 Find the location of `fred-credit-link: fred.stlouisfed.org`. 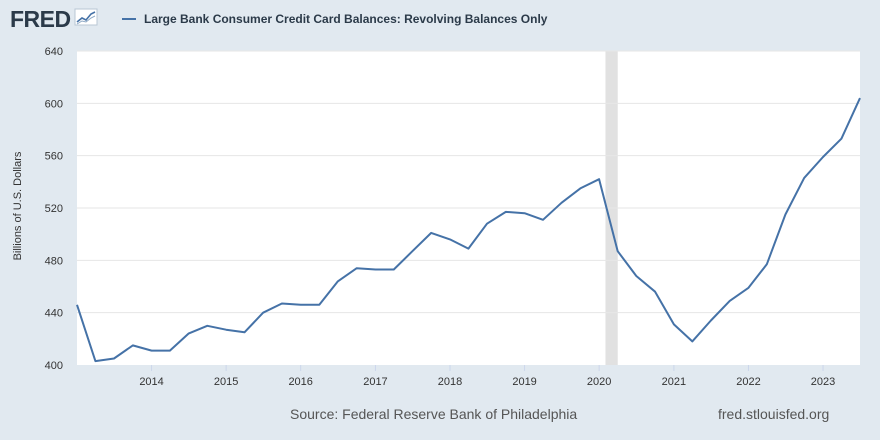

fred-credit-link: fred.stlouisfed.org is located at coordinates (774, 414).